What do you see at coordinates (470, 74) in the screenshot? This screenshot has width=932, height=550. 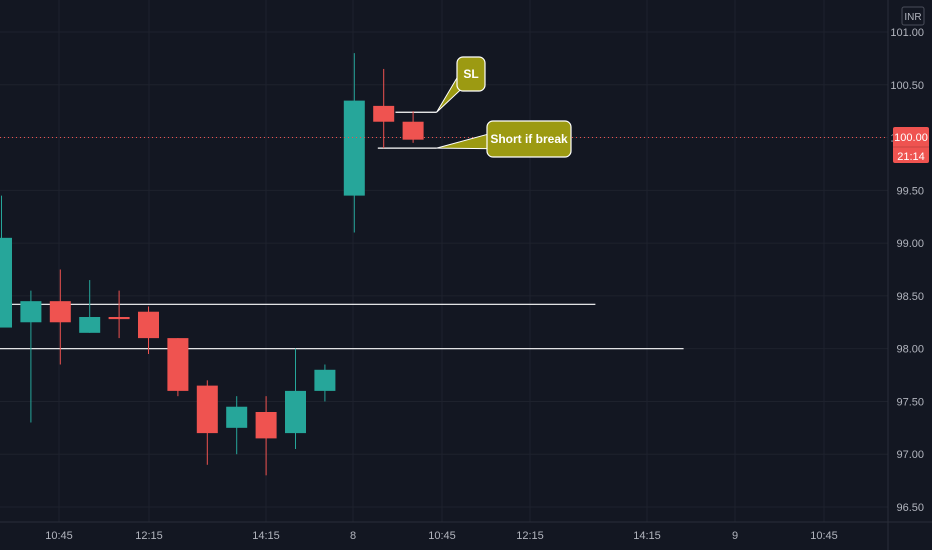 I see `callout-label: SL` at bounding box center [470, 74].